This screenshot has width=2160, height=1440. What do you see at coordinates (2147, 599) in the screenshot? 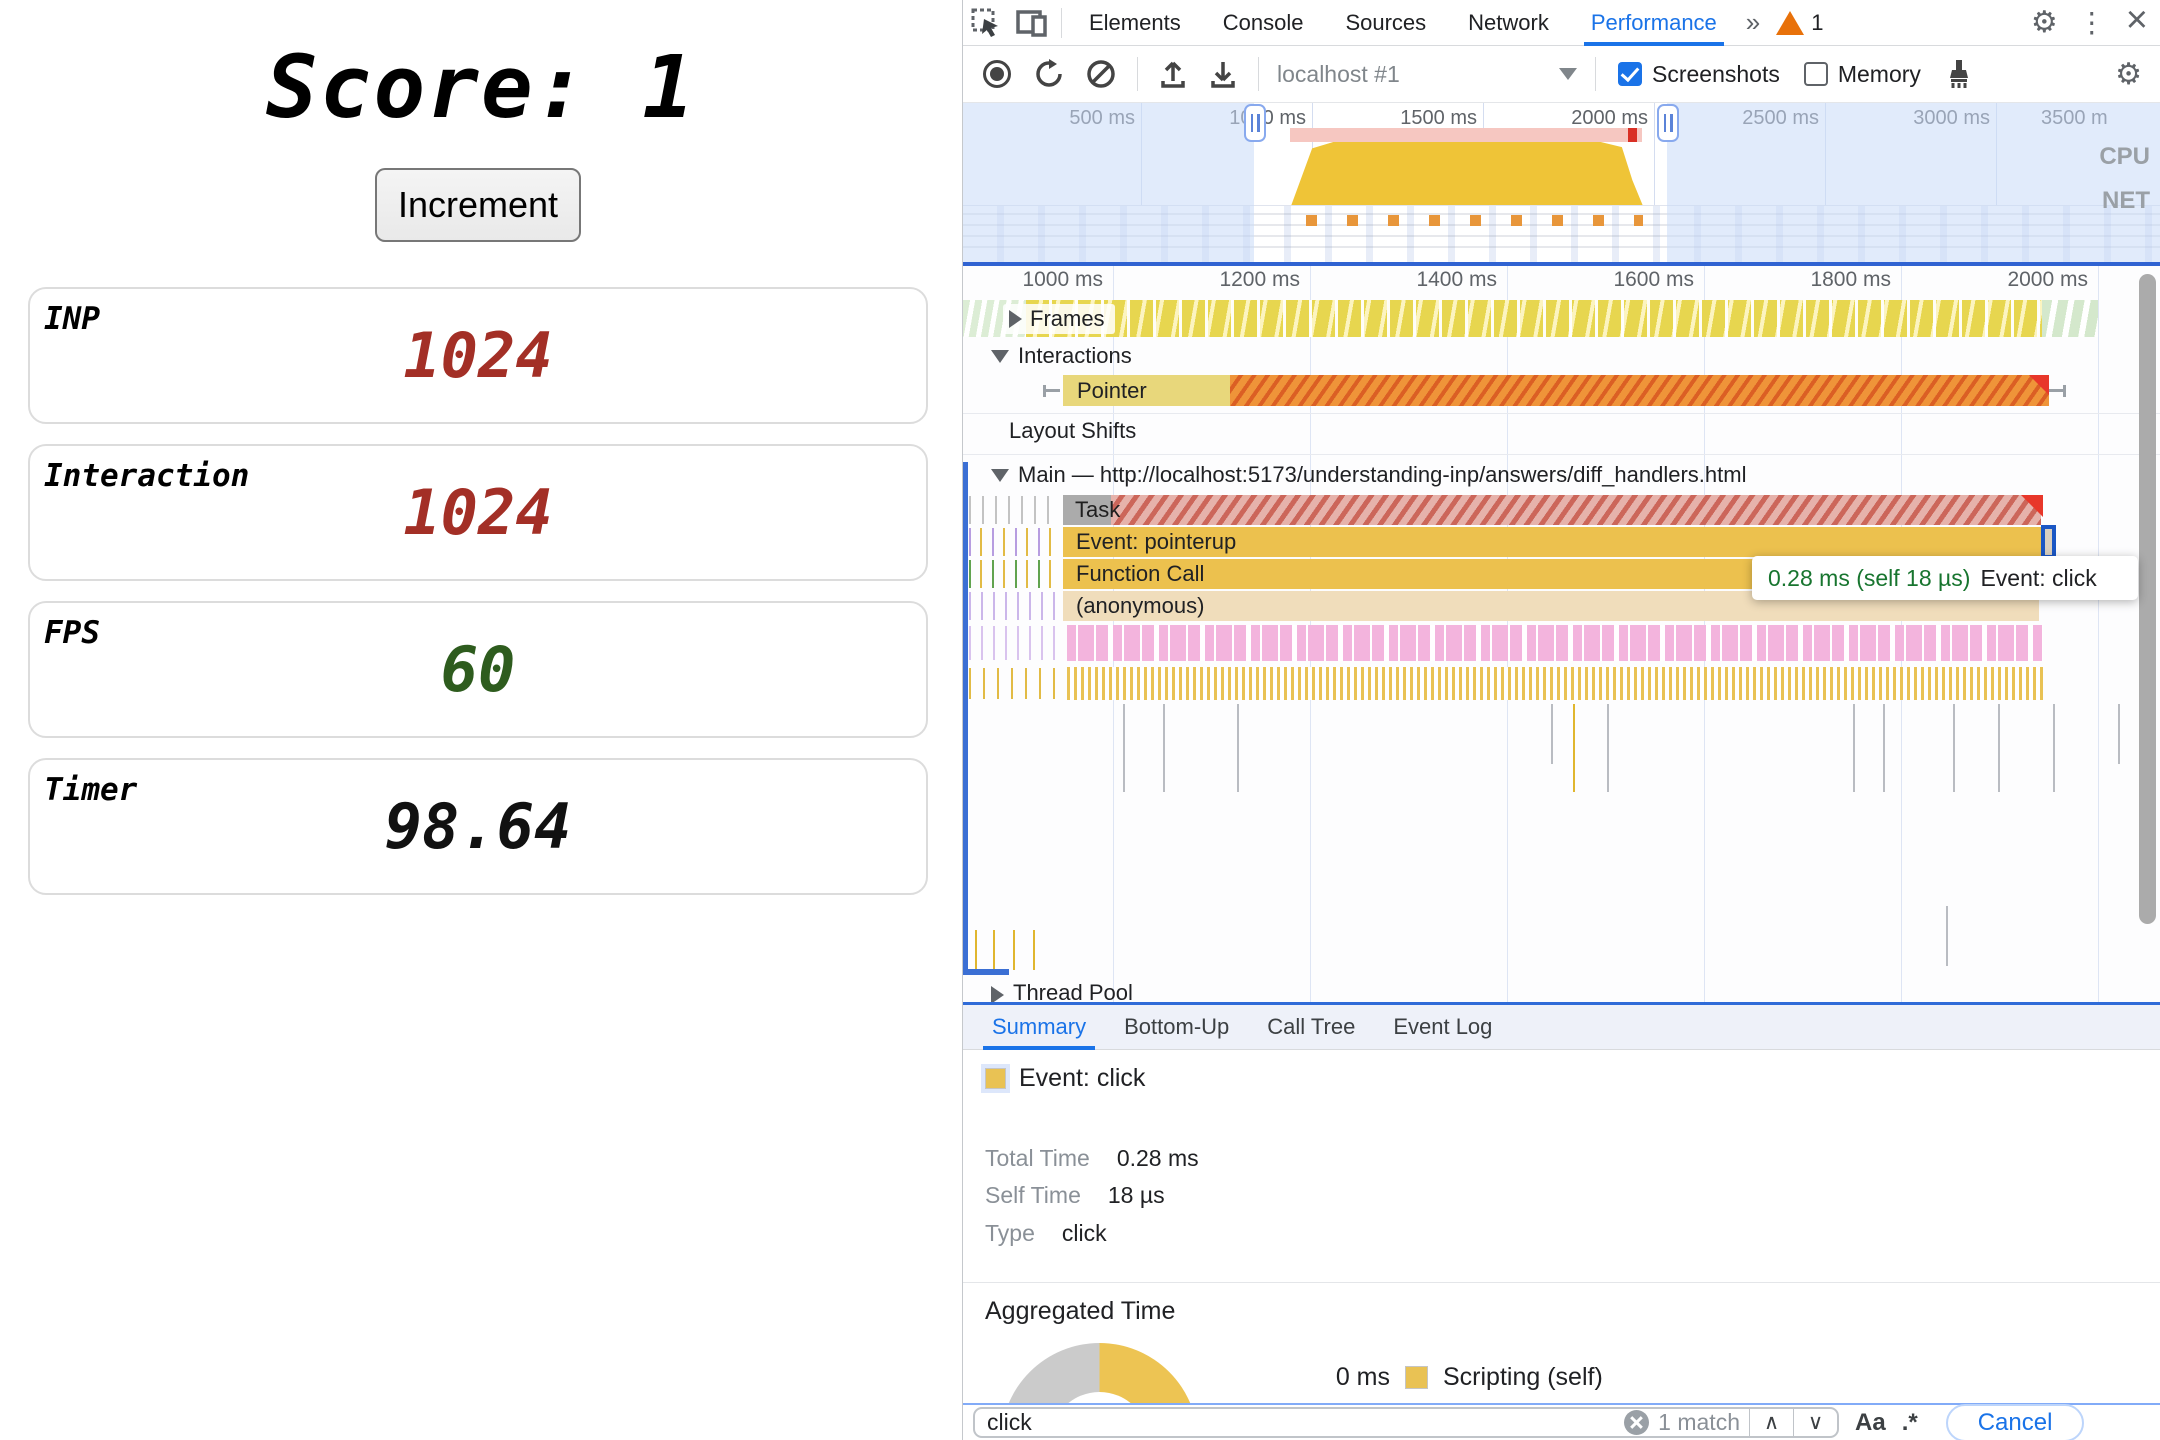
I see `flame-chart-scrollbar` at bounding box center [2147, 599].